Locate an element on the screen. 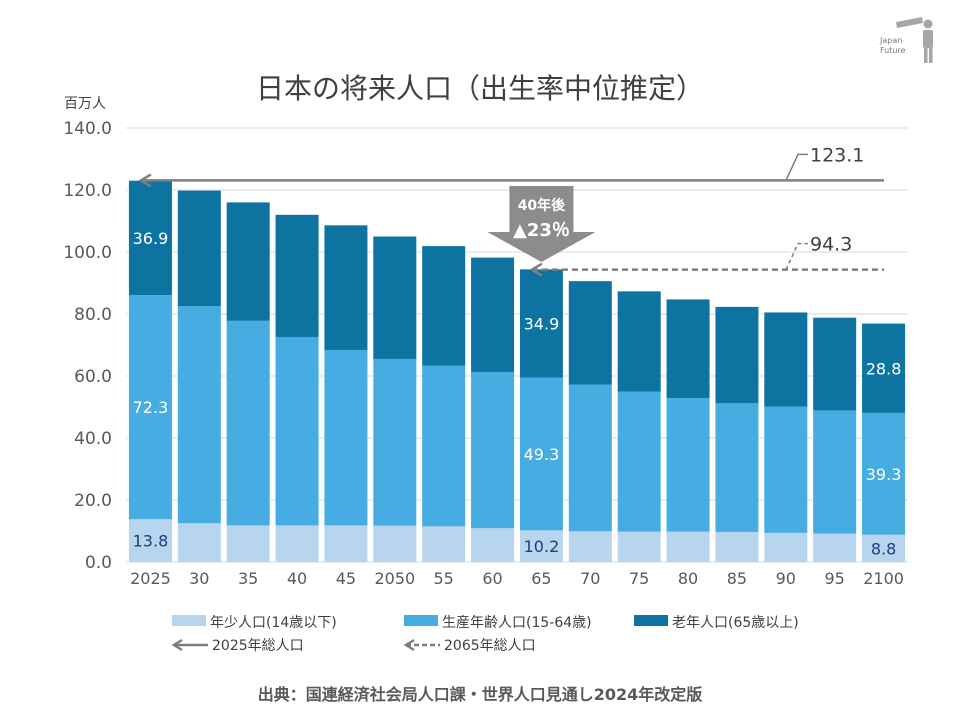  legend-label: 老年人口(65歳以上) is located at coordinates (735, 623).